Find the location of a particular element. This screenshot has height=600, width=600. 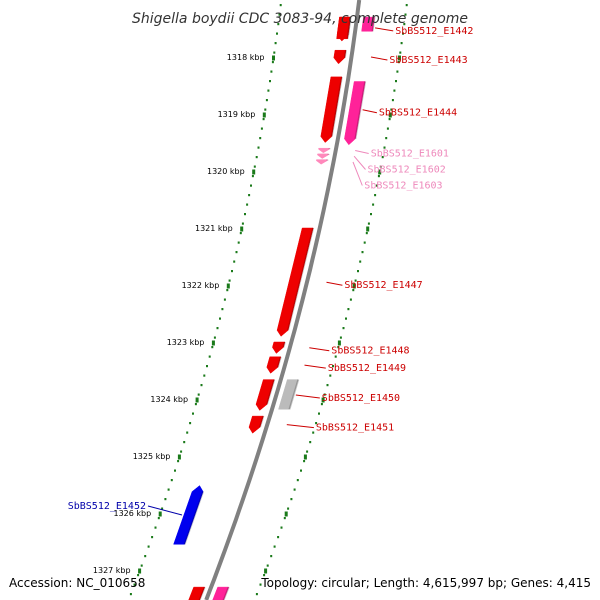

gene-label: SbBS512_E1443 is located at coordinates (428, 60).